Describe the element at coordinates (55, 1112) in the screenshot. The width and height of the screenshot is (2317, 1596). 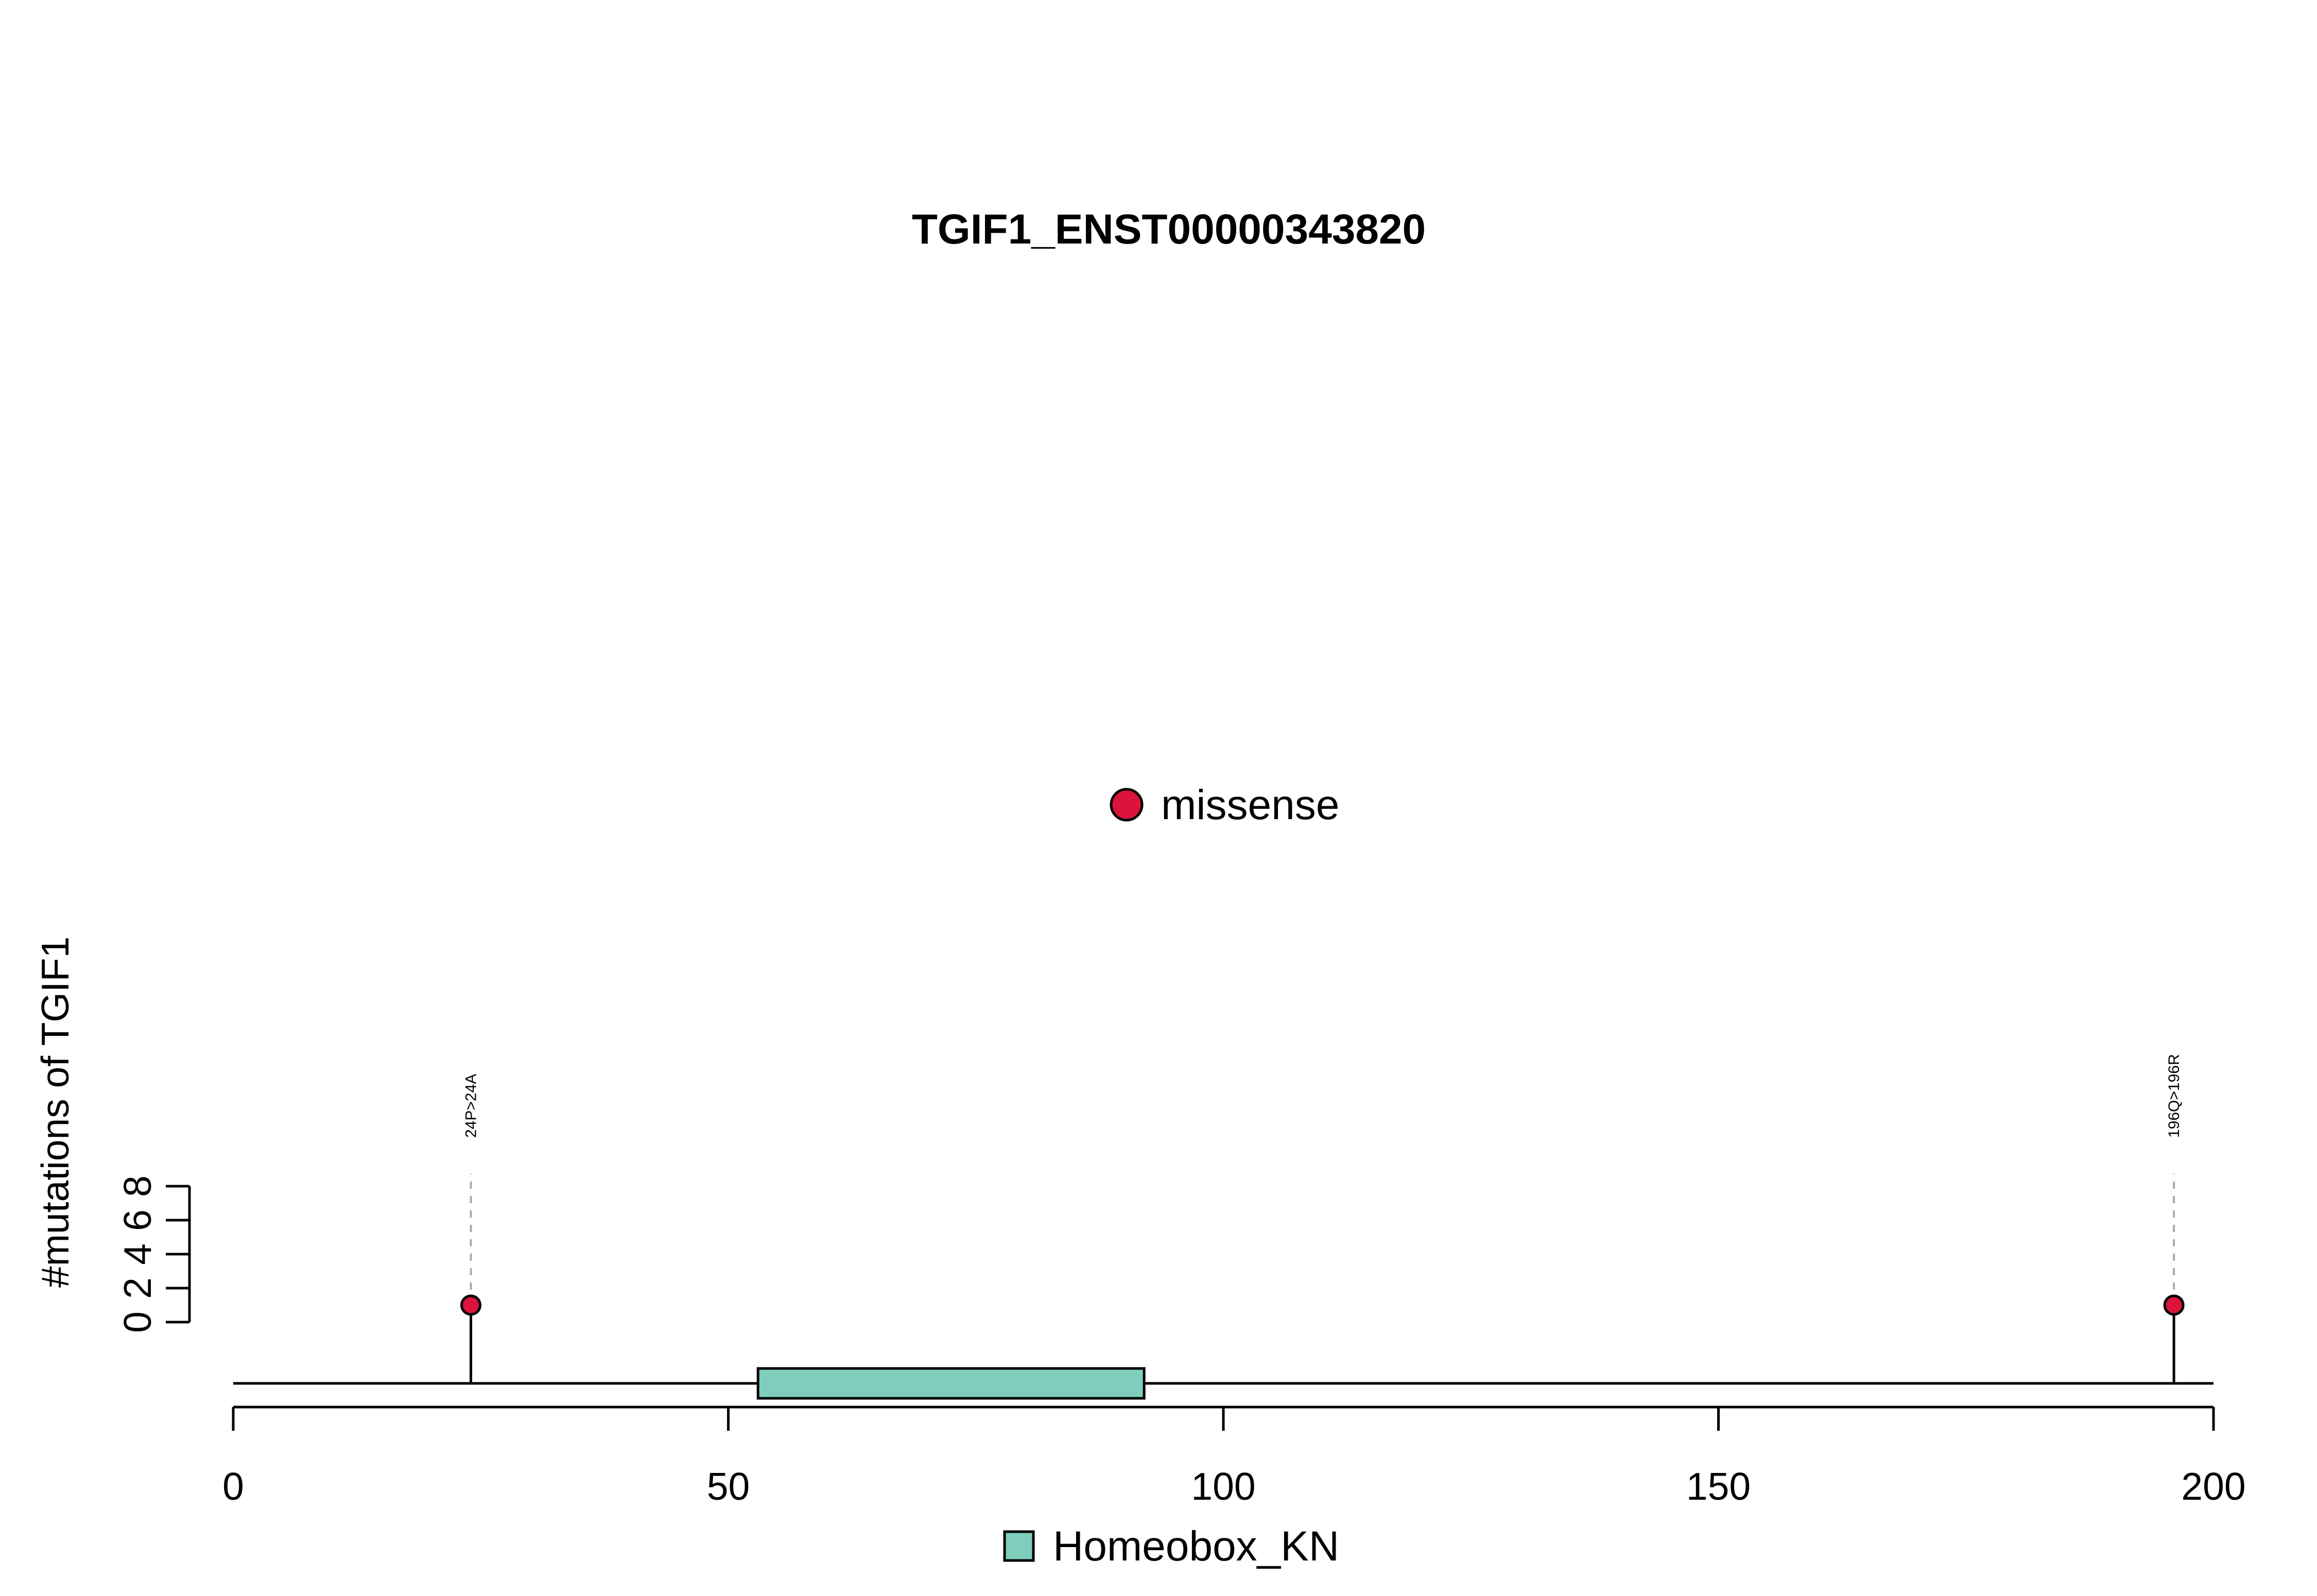
I see `y-axis-title: #mutations of TGIF1` at that location.